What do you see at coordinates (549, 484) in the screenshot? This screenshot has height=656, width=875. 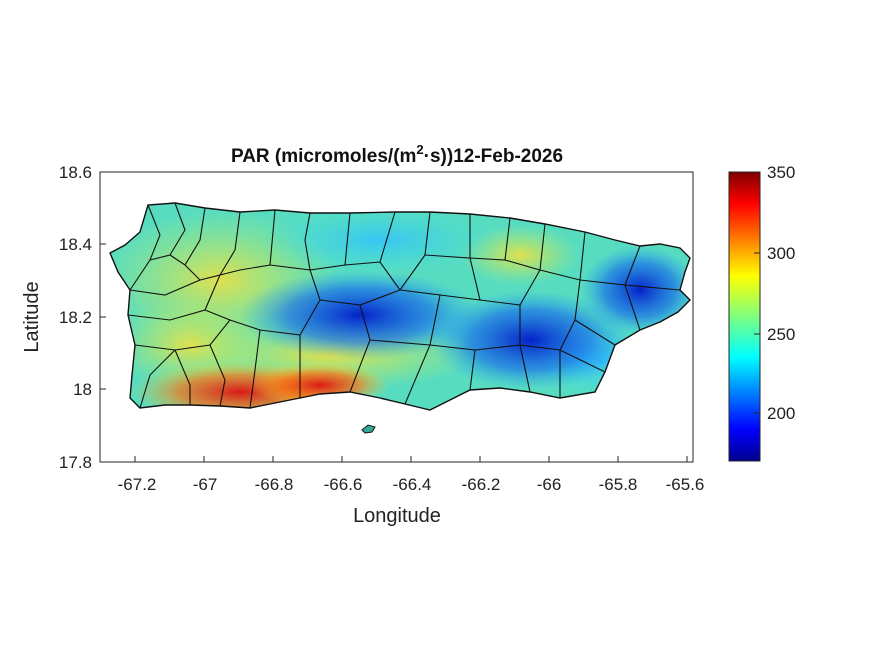 I see `x-tick-label: -66` at bounding box center [549, 484].